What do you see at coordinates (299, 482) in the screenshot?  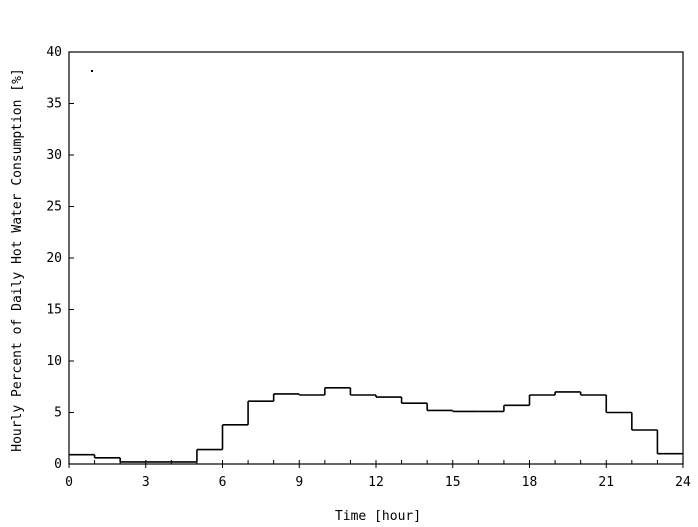 I see `x-tick-label: 9` at bounding box center [299, 482].